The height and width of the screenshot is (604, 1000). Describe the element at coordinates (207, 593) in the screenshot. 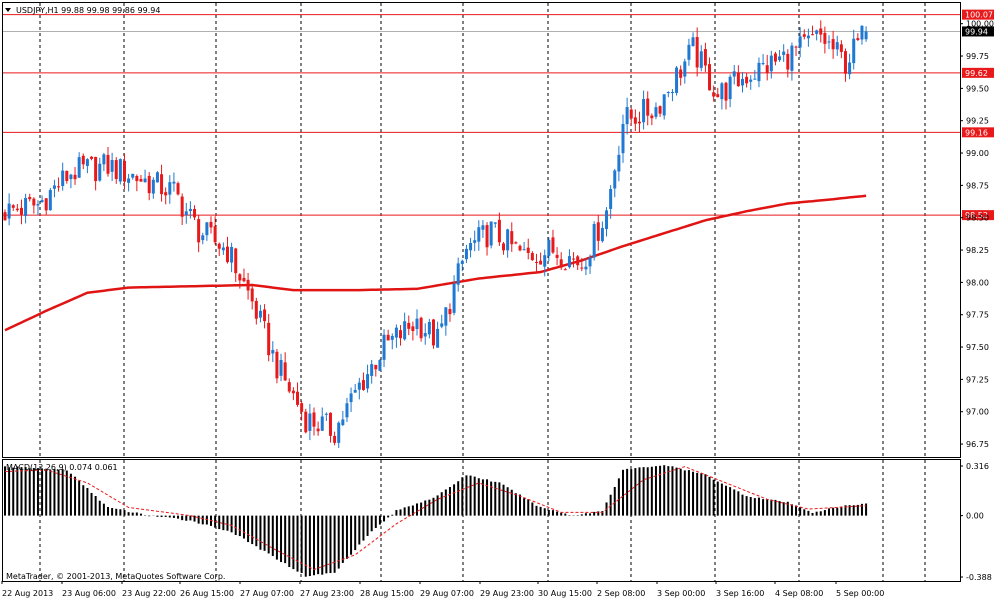

I see `time-tick-label: 26 Aug 15:00` at that location.